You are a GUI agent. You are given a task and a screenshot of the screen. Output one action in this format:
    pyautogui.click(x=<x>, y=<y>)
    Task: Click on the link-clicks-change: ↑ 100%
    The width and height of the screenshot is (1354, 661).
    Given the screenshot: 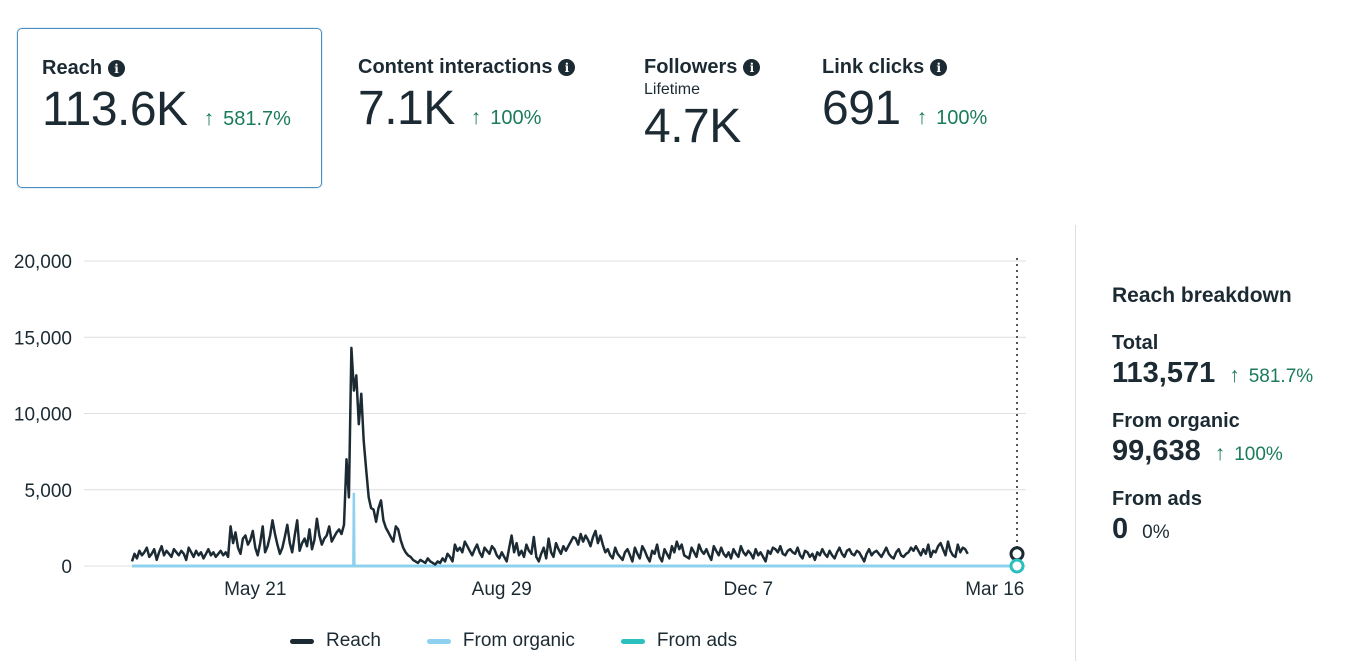 What is the action you would take?
    pyautogui.click(x=952, y=118)
    